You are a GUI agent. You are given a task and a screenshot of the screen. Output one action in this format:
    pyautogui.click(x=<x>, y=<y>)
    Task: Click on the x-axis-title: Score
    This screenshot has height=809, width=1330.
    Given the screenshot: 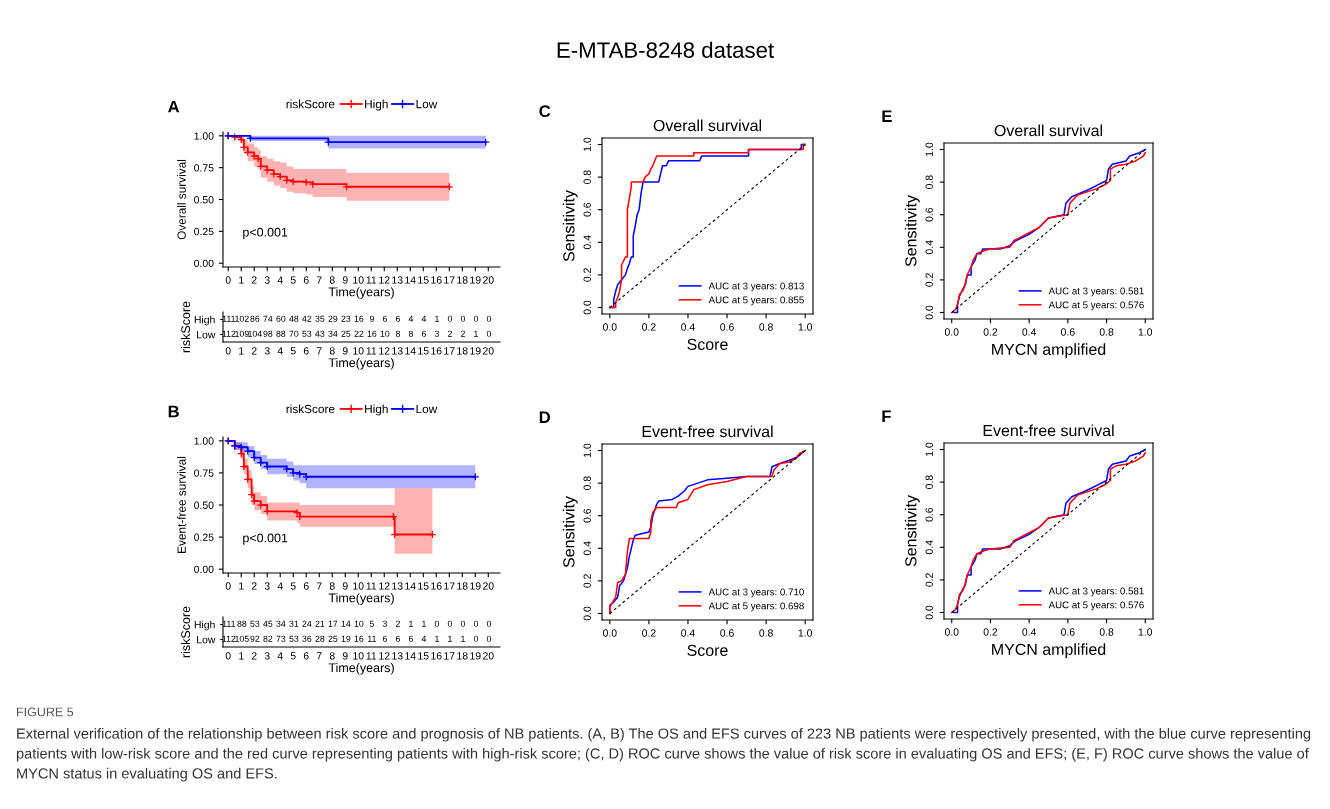 What is the action you would take?
    pyautogui.click(x=707, y=344)
    